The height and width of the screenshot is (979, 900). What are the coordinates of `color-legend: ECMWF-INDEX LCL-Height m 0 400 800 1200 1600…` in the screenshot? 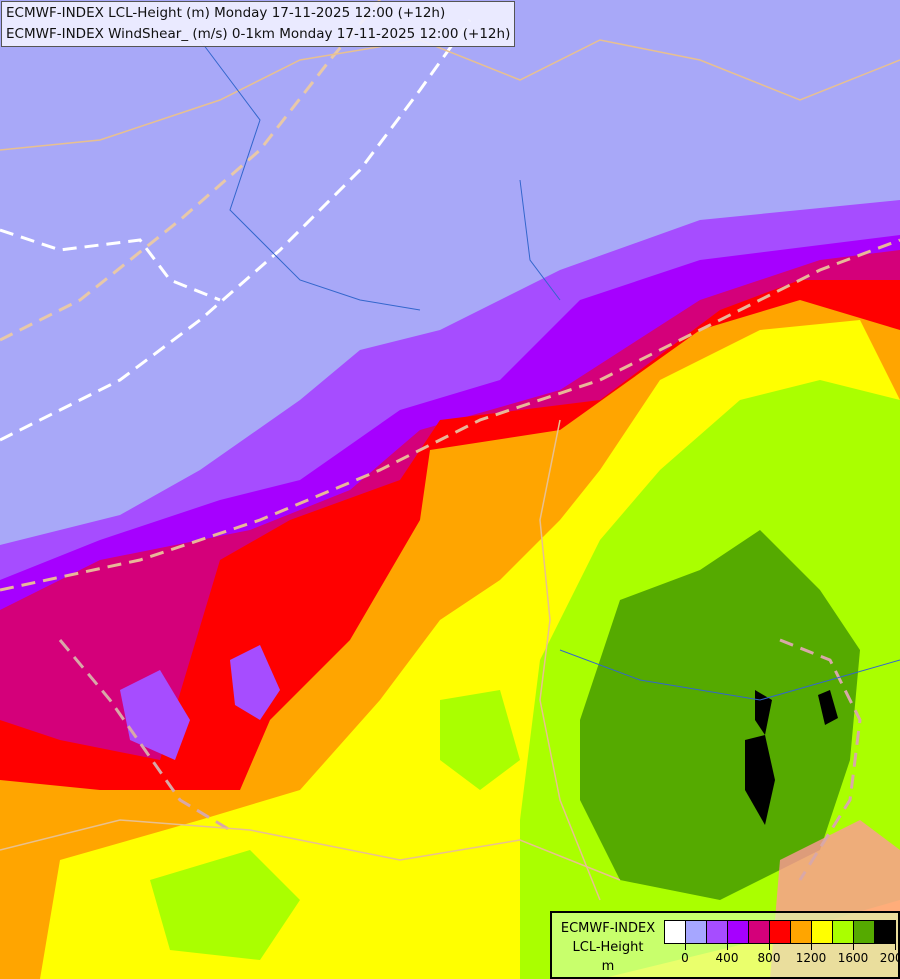 It's located at (725, 945).